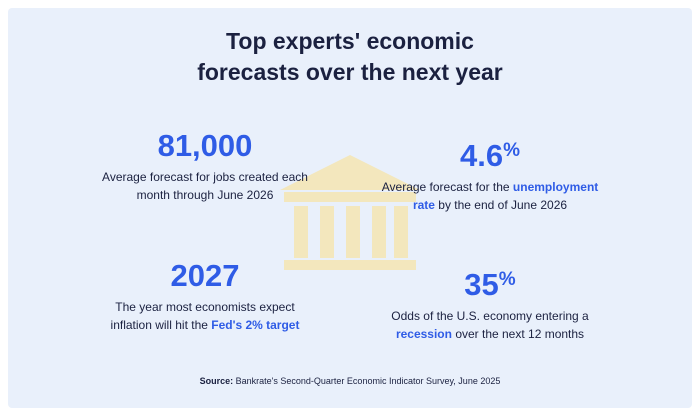 The image size is (700, 417). Describe the element at coordinates (216, 381) in the screenshot. I see `source-label: Source:` at that location.